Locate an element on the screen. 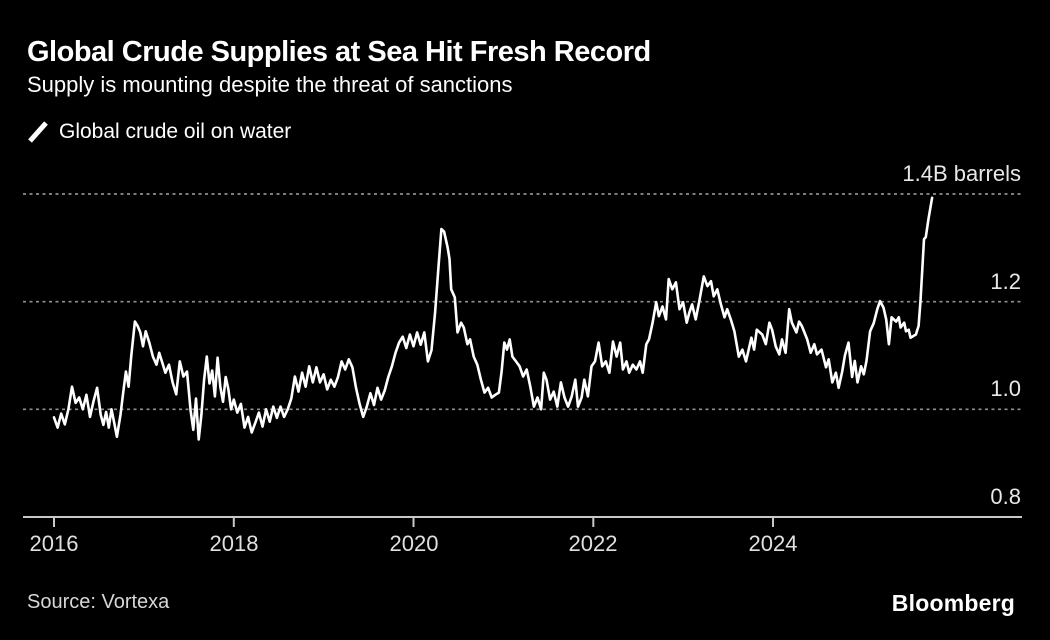  y-axis-label: 1.0 is located at coordinates (1005, 388).